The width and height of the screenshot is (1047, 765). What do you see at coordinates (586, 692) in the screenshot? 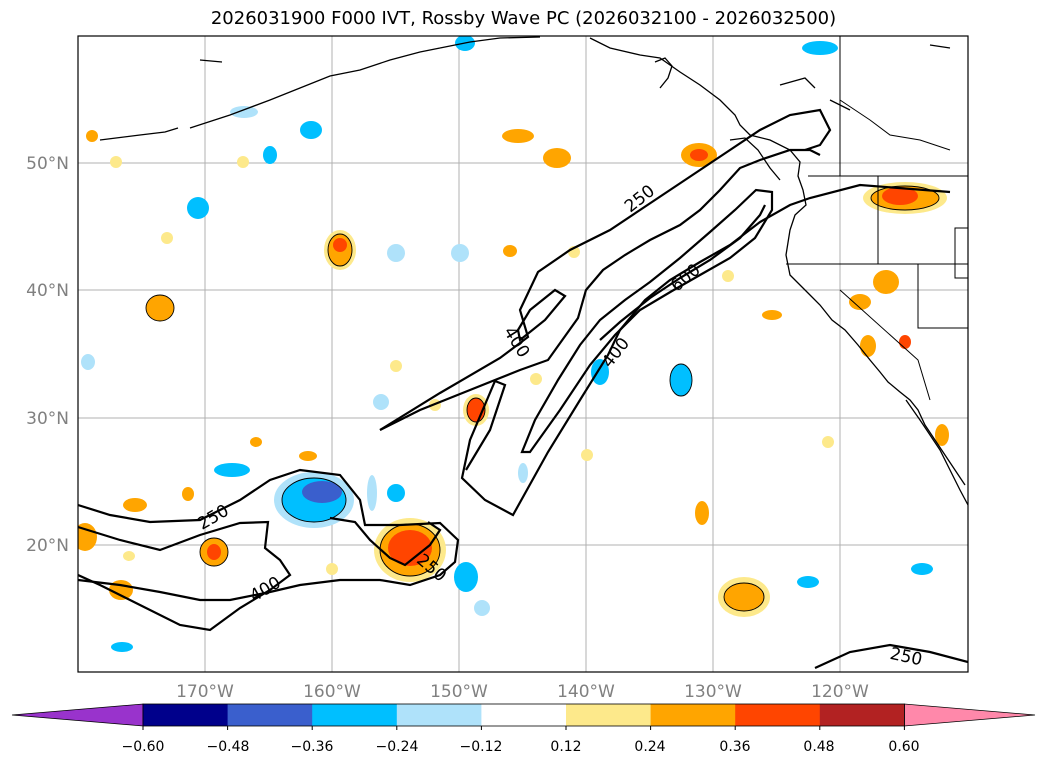
I see `lon-label: 140°W` at bounding box center [586, 692].